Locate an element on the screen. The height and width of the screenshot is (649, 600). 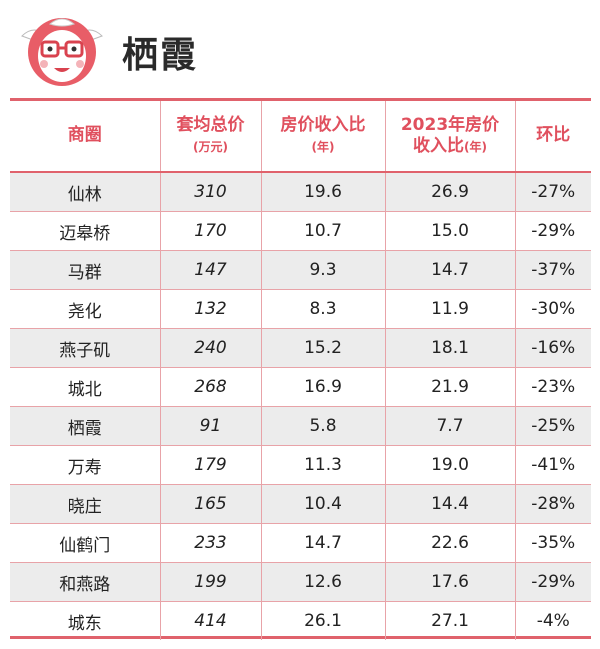
cell-change: -25% is located at coordinates (553, 426).